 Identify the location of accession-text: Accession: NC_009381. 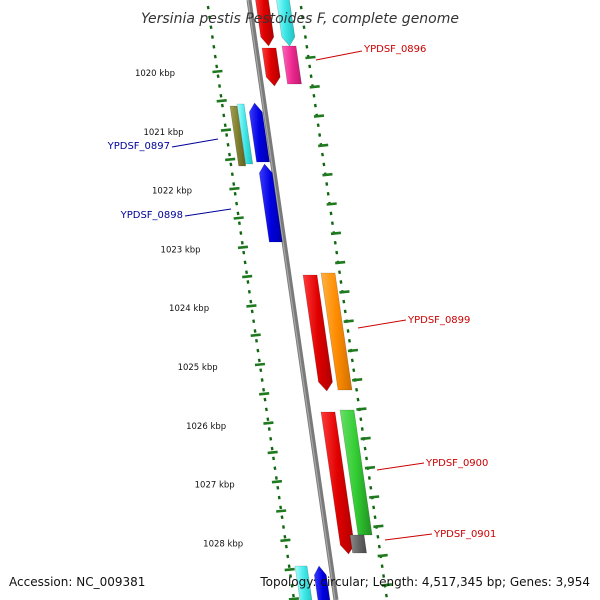
(77, 582).